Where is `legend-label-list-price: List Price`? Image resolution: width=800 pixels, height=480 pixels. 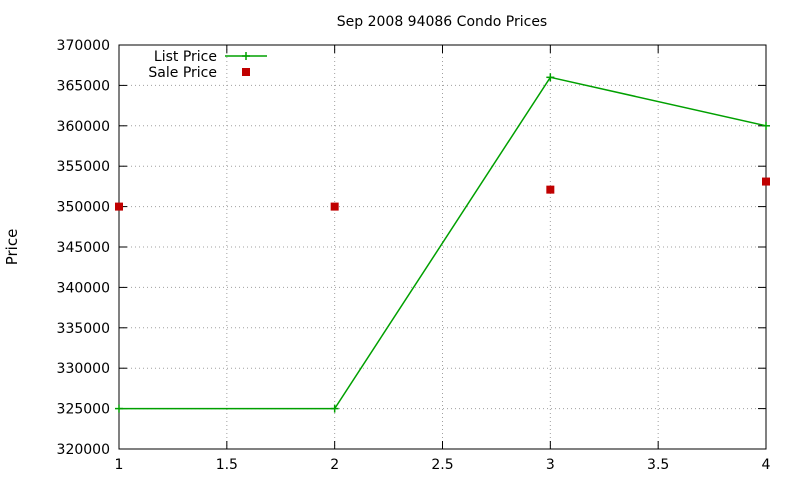 legend-label-list-price: List Price is located at coordinates (185, 57).